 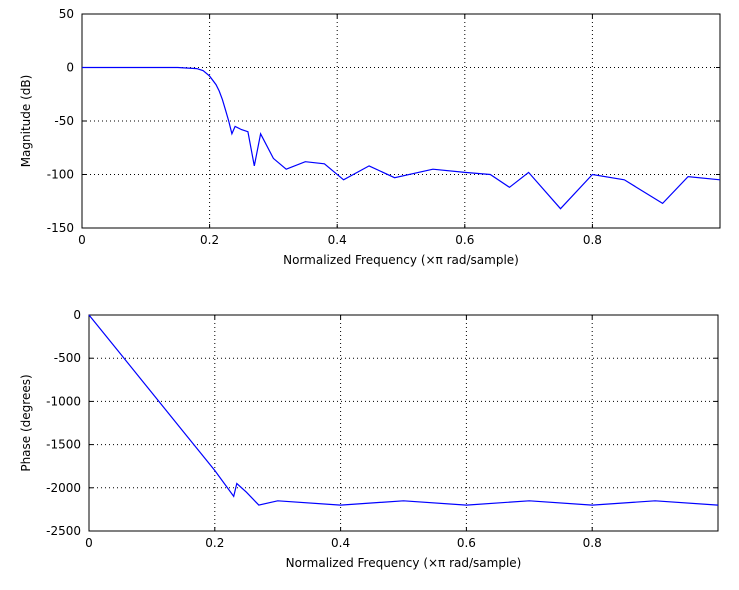 What do you see at coordinates (337, 240) in the screenshot?
I see `magnitude-x-tick-label: 0.4` at bounding box center [337, 240].